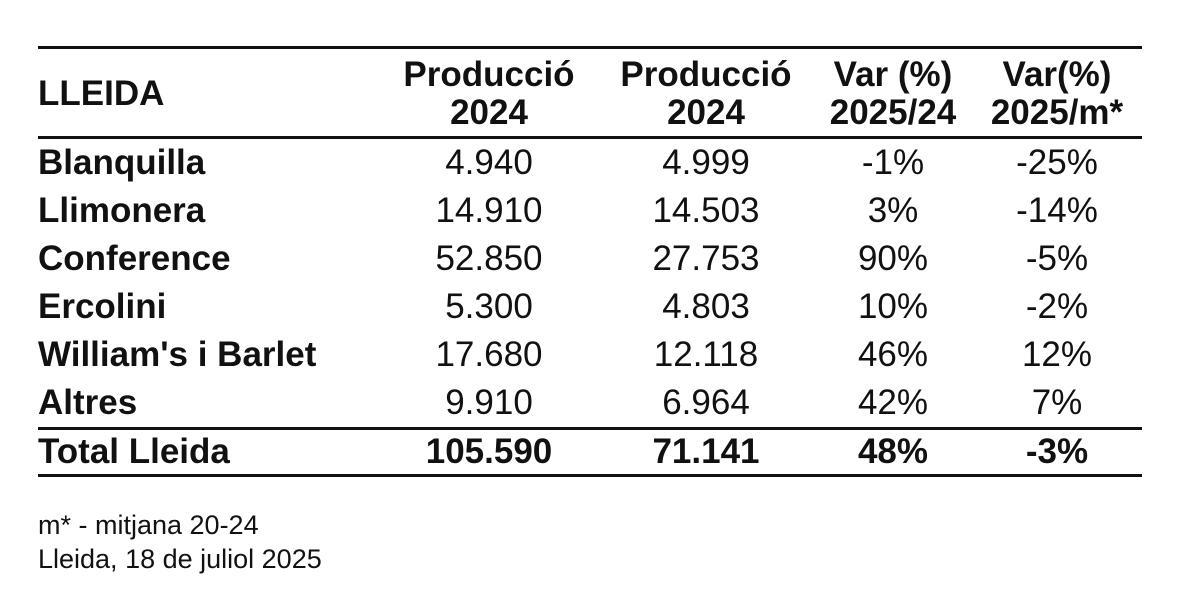  I want to click on header-var-yoy-line2: 2025/24, so click(893, 112).